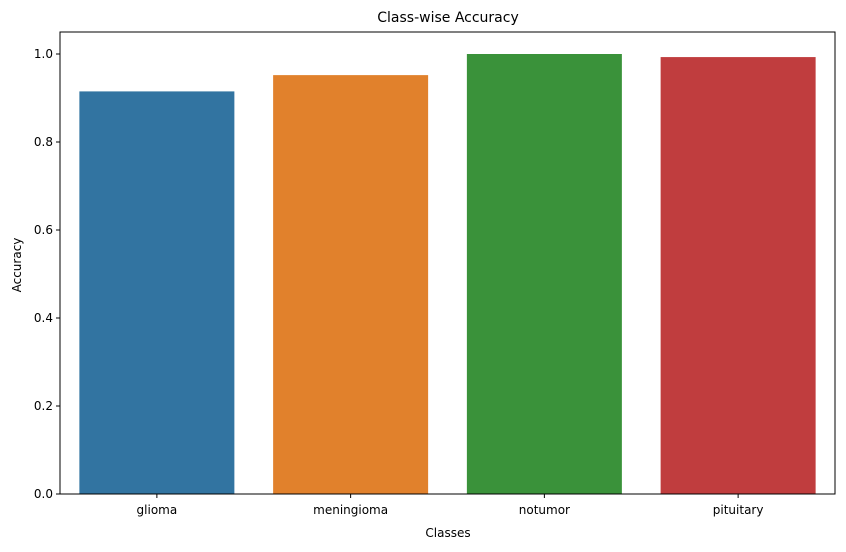 The width and height of the screenshot is (846, 552). I want to click on y-axis-label: Accuracy, so click(17, 265).